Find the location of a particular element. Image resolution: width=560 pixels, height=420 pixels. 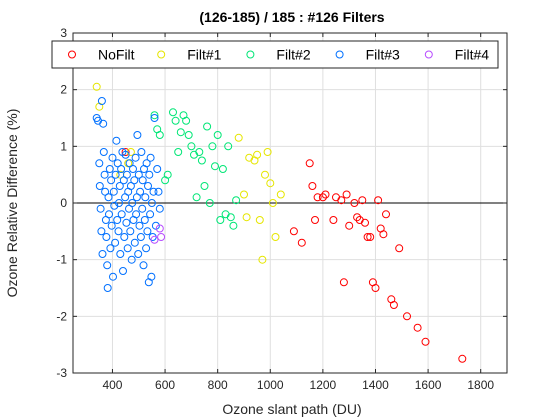

y-tick-label: -3 is located at coordinates (61, 373).